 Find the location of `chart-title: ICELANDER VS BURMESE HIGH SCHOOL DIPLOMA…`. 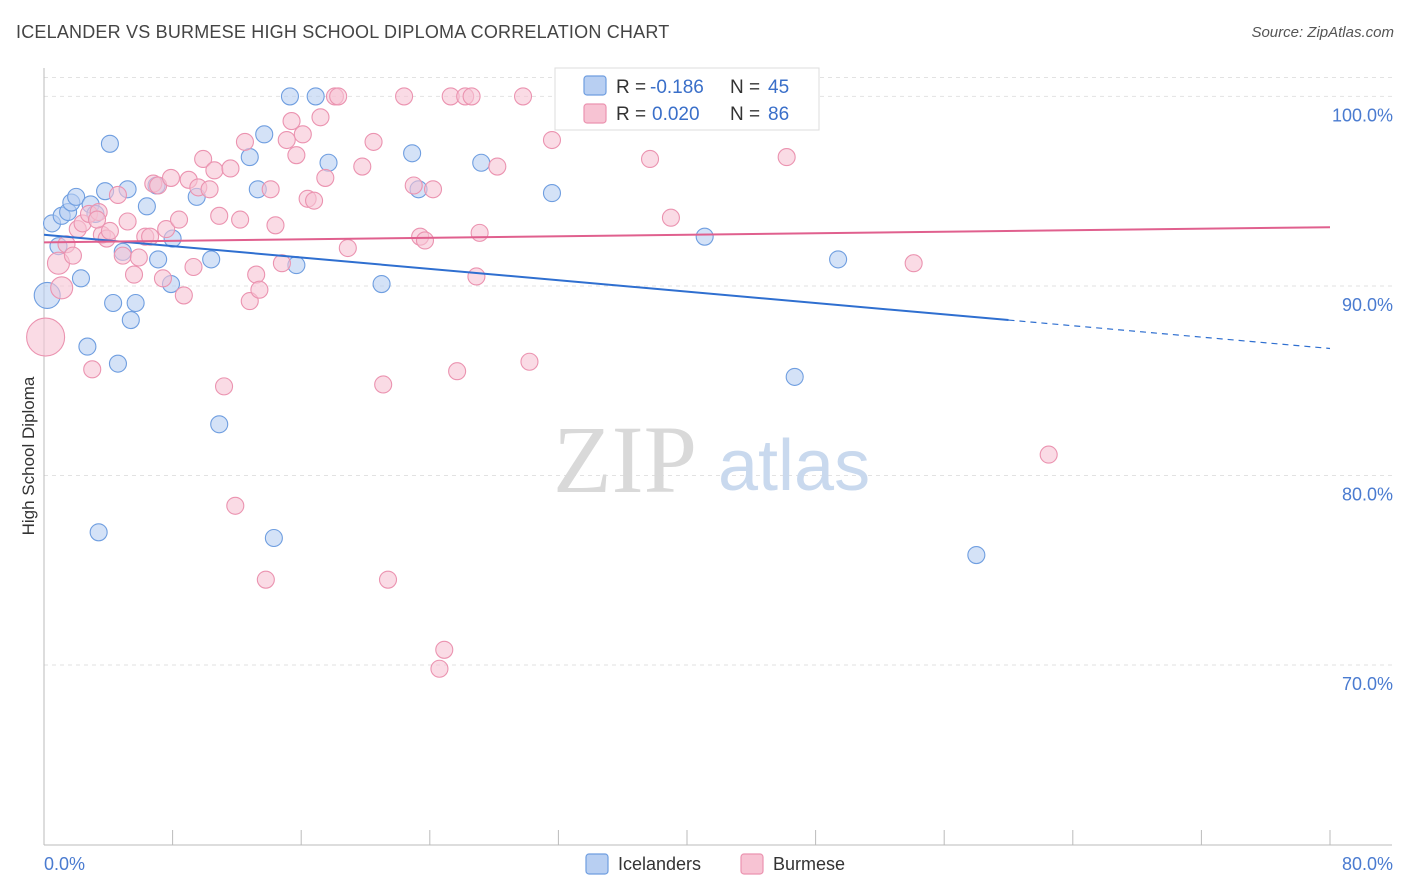

chart-title: ICELANDER VS BURMESE HIGH SCHOOL DIPLOMA… is located at coordinates (343, 32).